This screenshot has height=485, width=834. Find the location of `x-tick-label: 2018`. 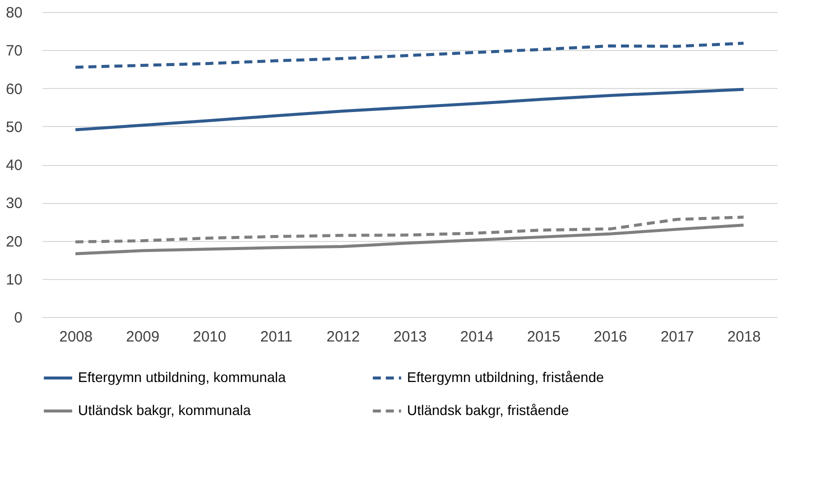

x-tick-label: 2018 is located at coordinates (744, 337).